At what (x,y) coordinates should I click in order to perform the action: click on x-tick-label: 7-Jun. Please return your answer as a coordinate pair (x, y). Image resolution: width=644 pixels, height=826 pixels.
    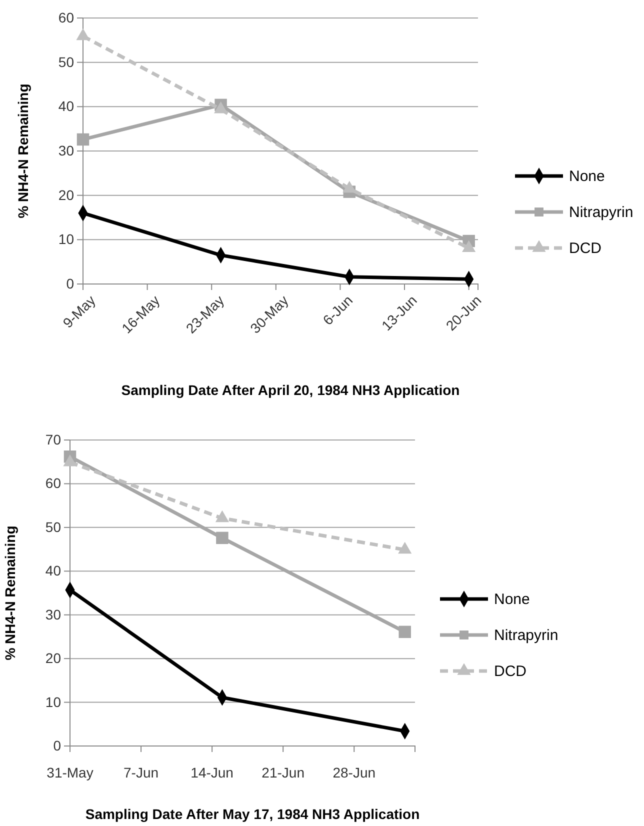
    Looking at the image, I should click on (141, 772).